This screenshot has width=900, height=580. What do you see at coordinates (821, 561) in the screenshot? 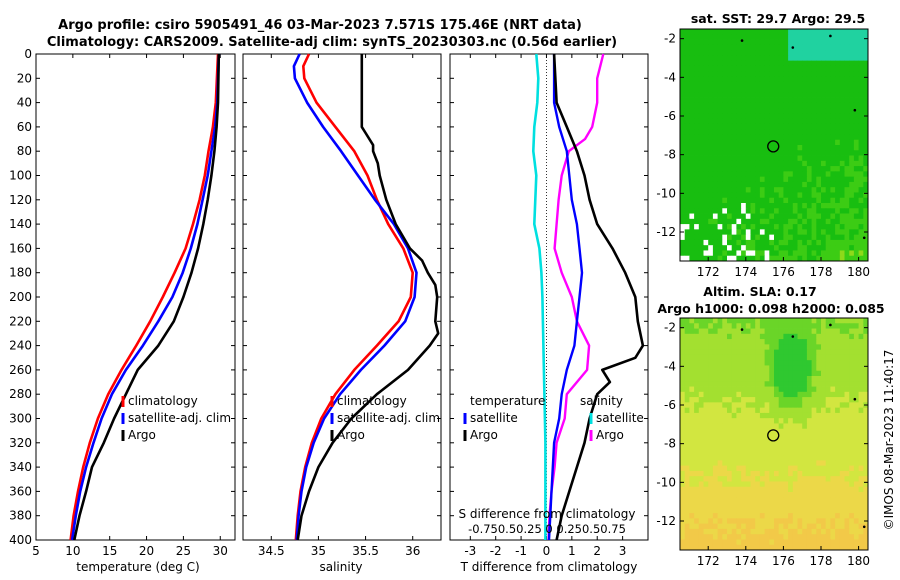
I see `map-x-tick-label: 178` at bounding box center [821, 561].